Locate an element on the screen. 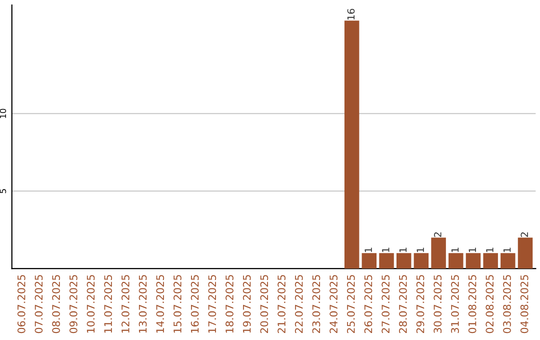 Image resolution: width=540 pixels, height=340 pixels. x-tick-label: 03.08.2025 is located at coordinates (507, 304).